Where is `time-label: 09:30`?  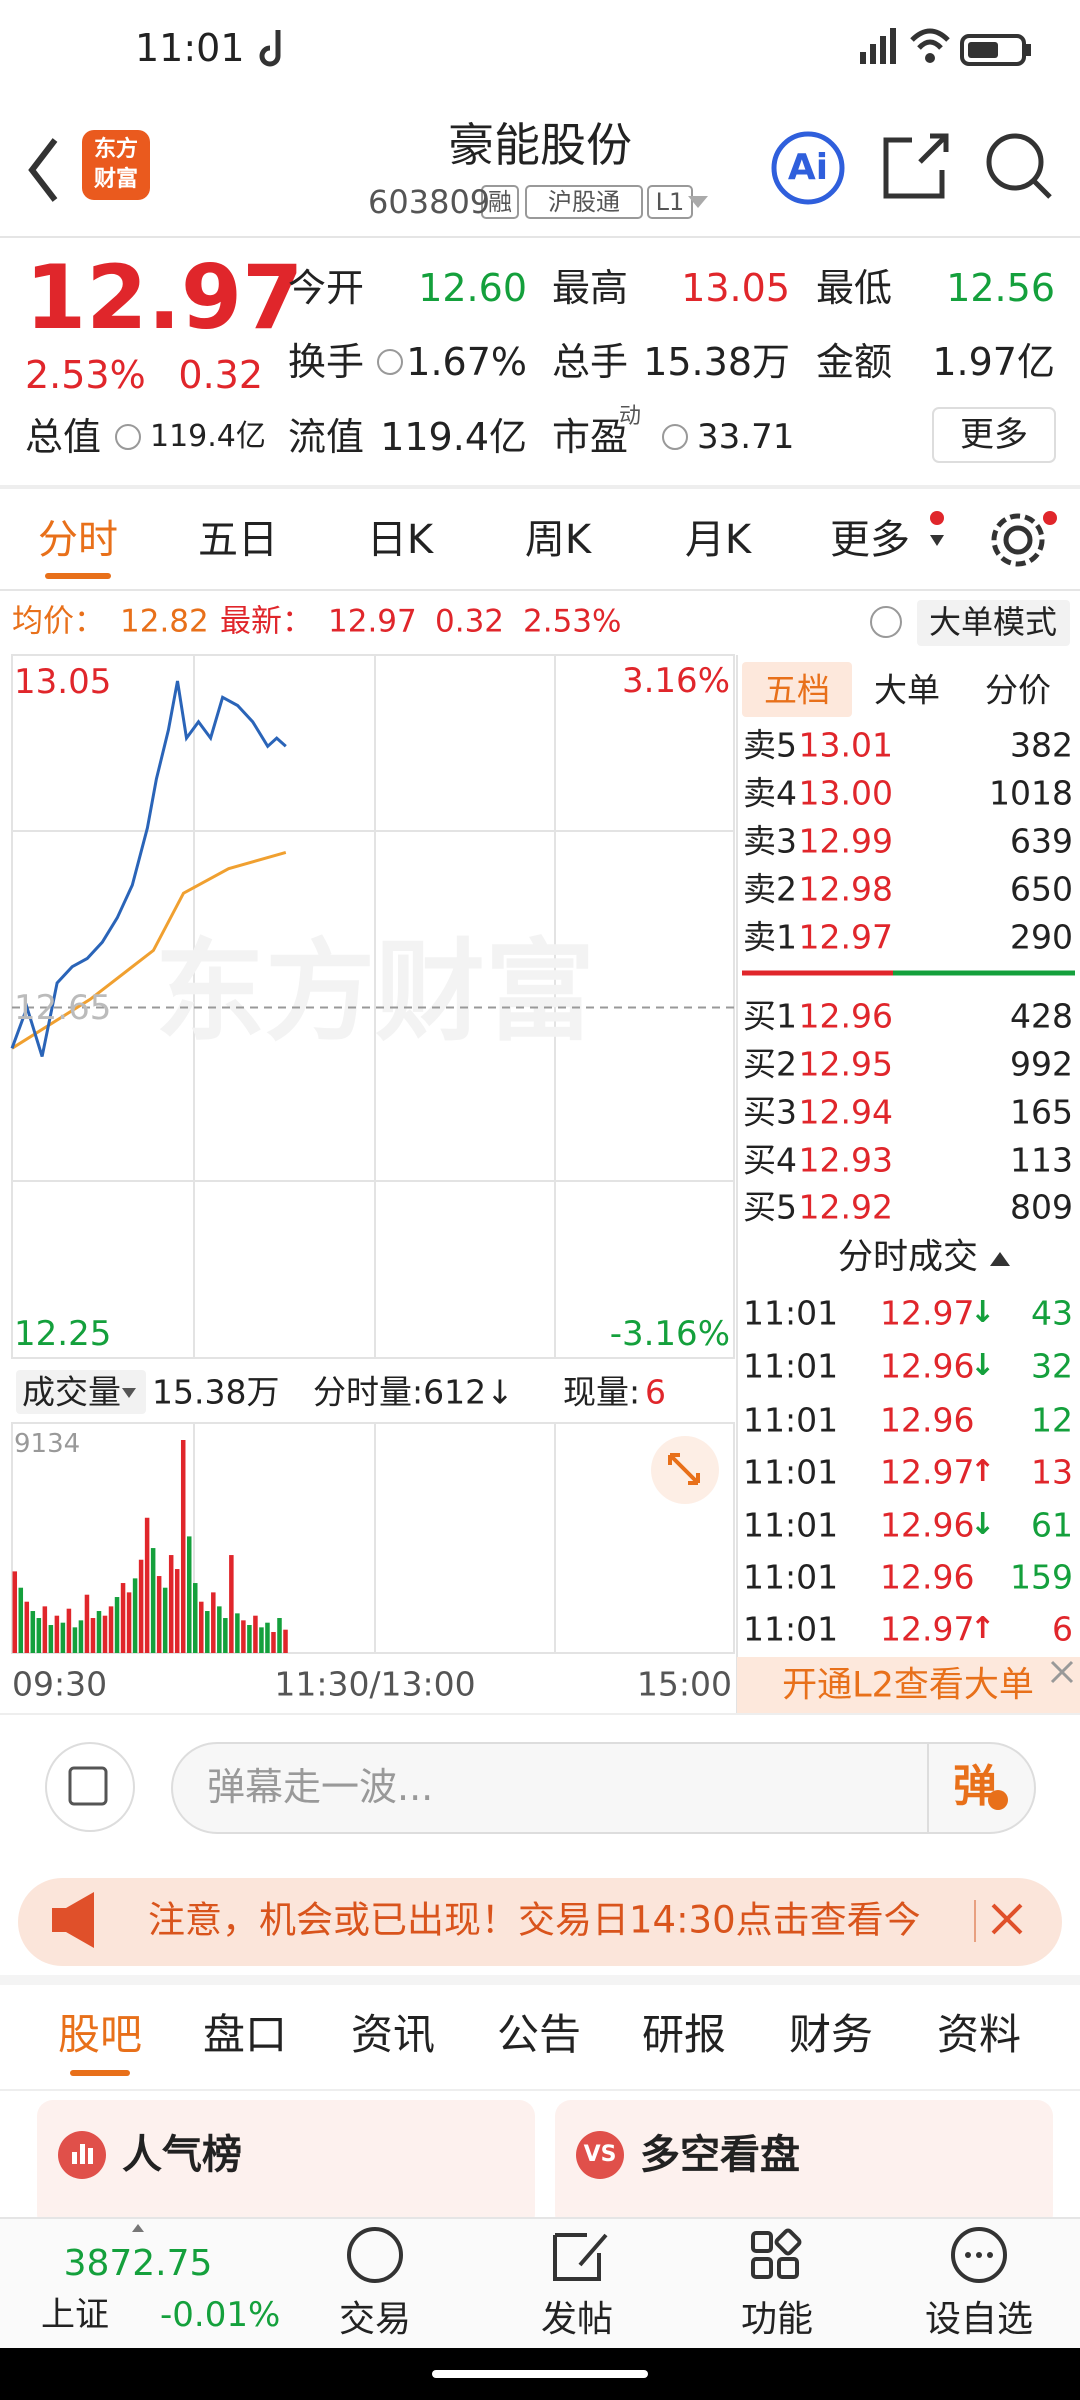 time-label: 09:30 is located at coordinates (60, 1684).